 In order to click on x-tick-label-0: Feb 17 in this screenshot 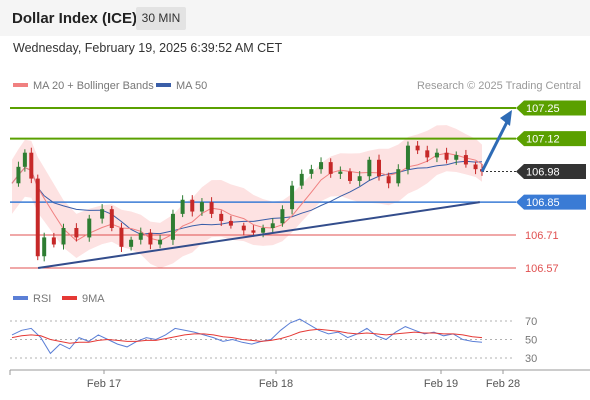, I will do `click(104, 384)`.